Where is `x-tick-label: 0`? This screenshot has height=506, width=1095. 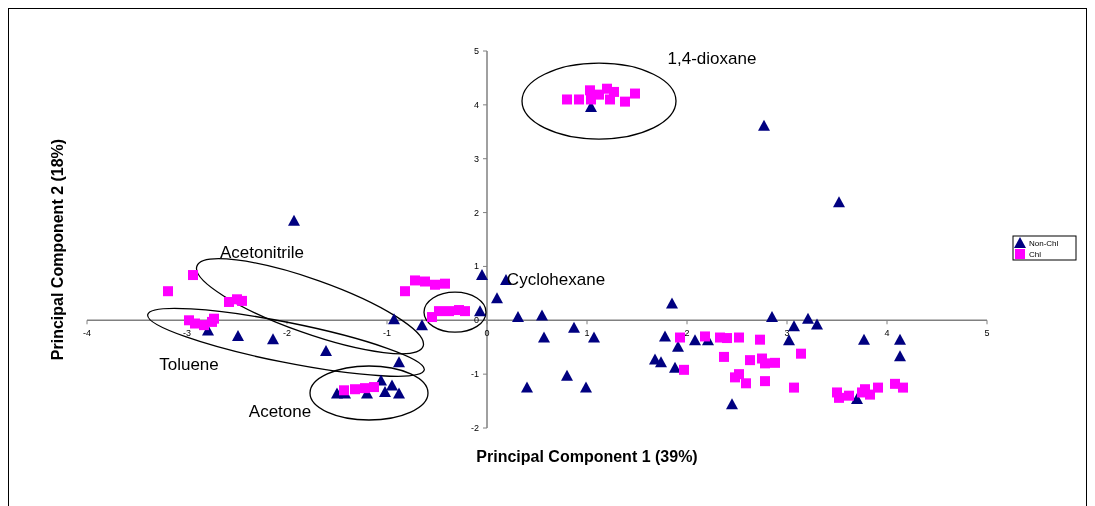 x-tick-label: 0 is located at coordinates (487, 333).